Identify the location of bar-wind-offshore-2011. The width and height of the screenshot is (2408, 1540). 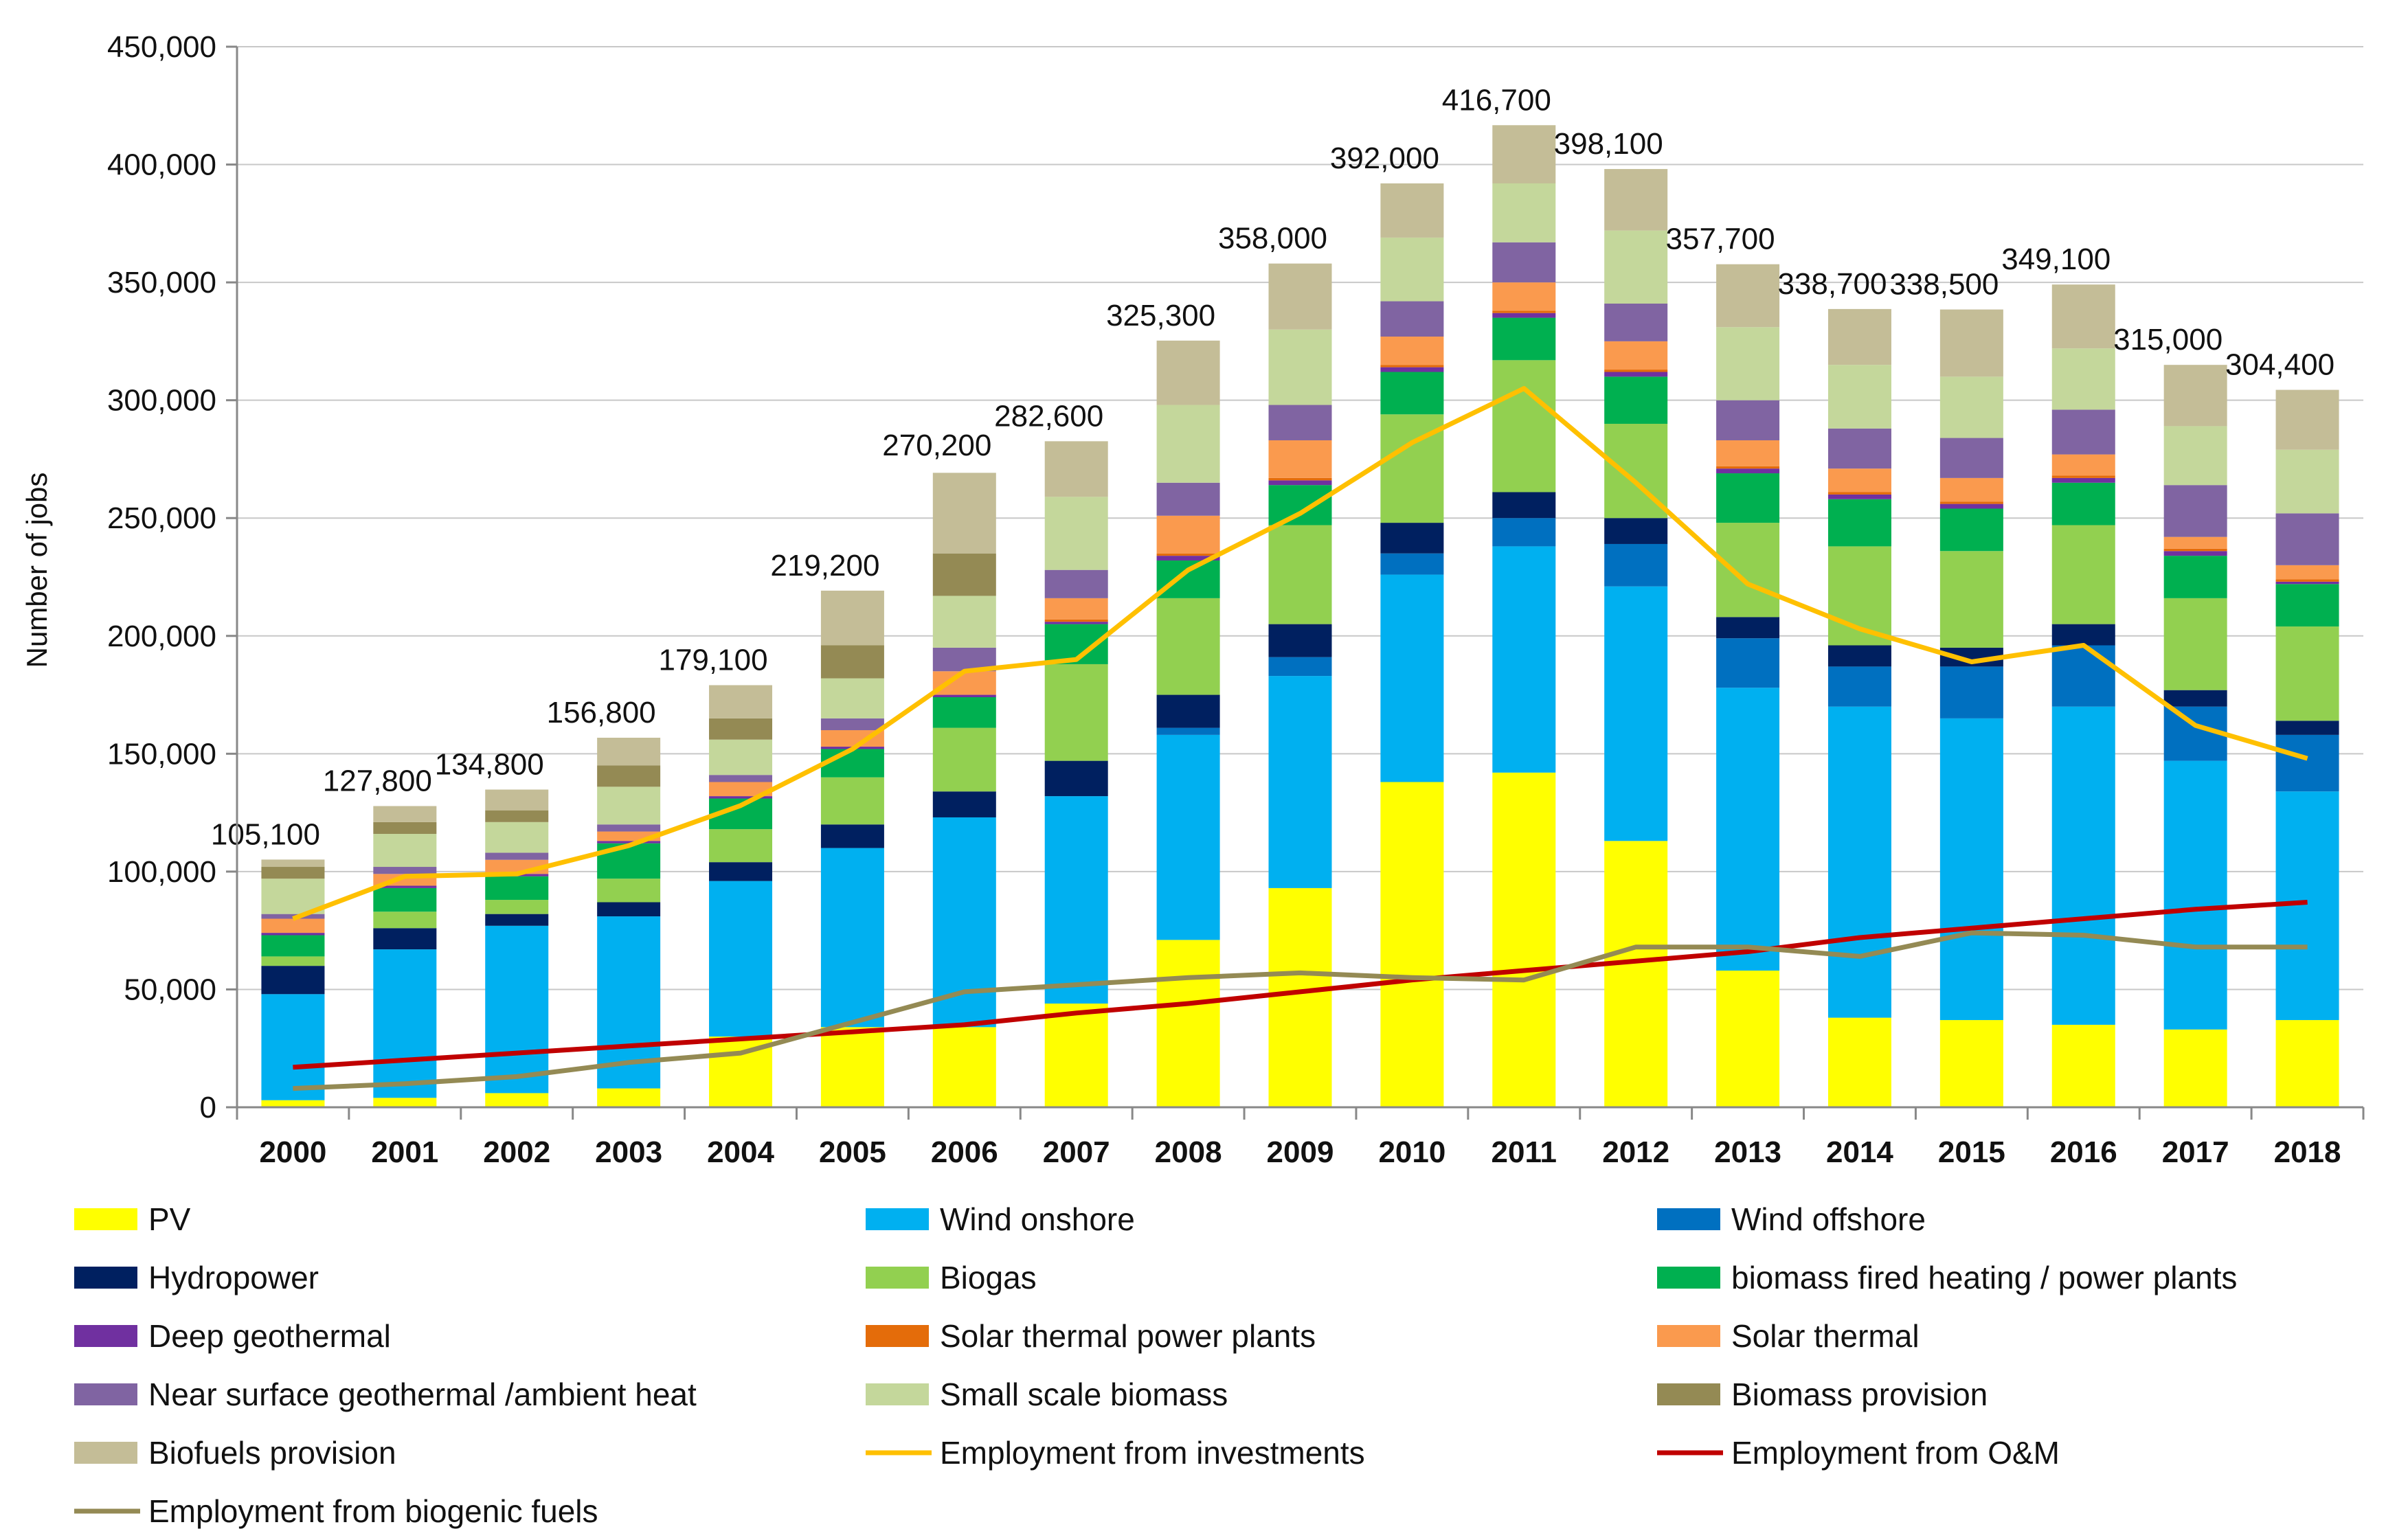
(1524, 532).